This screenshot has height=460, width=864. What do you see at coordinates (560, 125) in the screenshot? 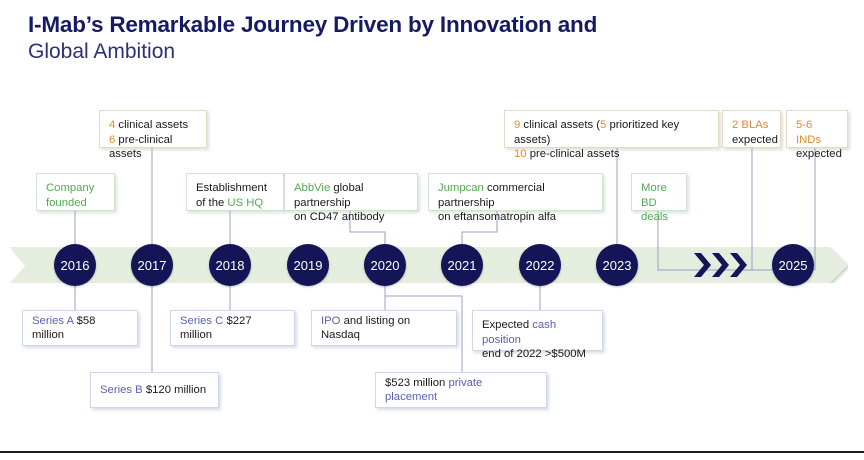
I see `text-run: clinical assets (` at bounding box center [560, 125].